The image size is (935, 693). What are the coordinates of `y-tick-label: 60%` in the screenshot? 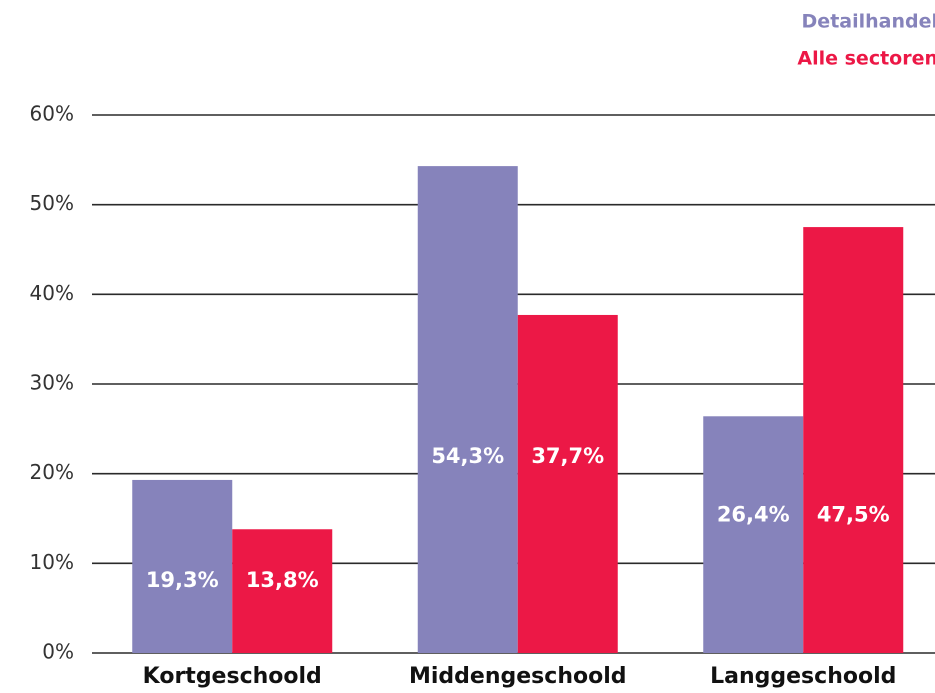 It's located at (52, 114).